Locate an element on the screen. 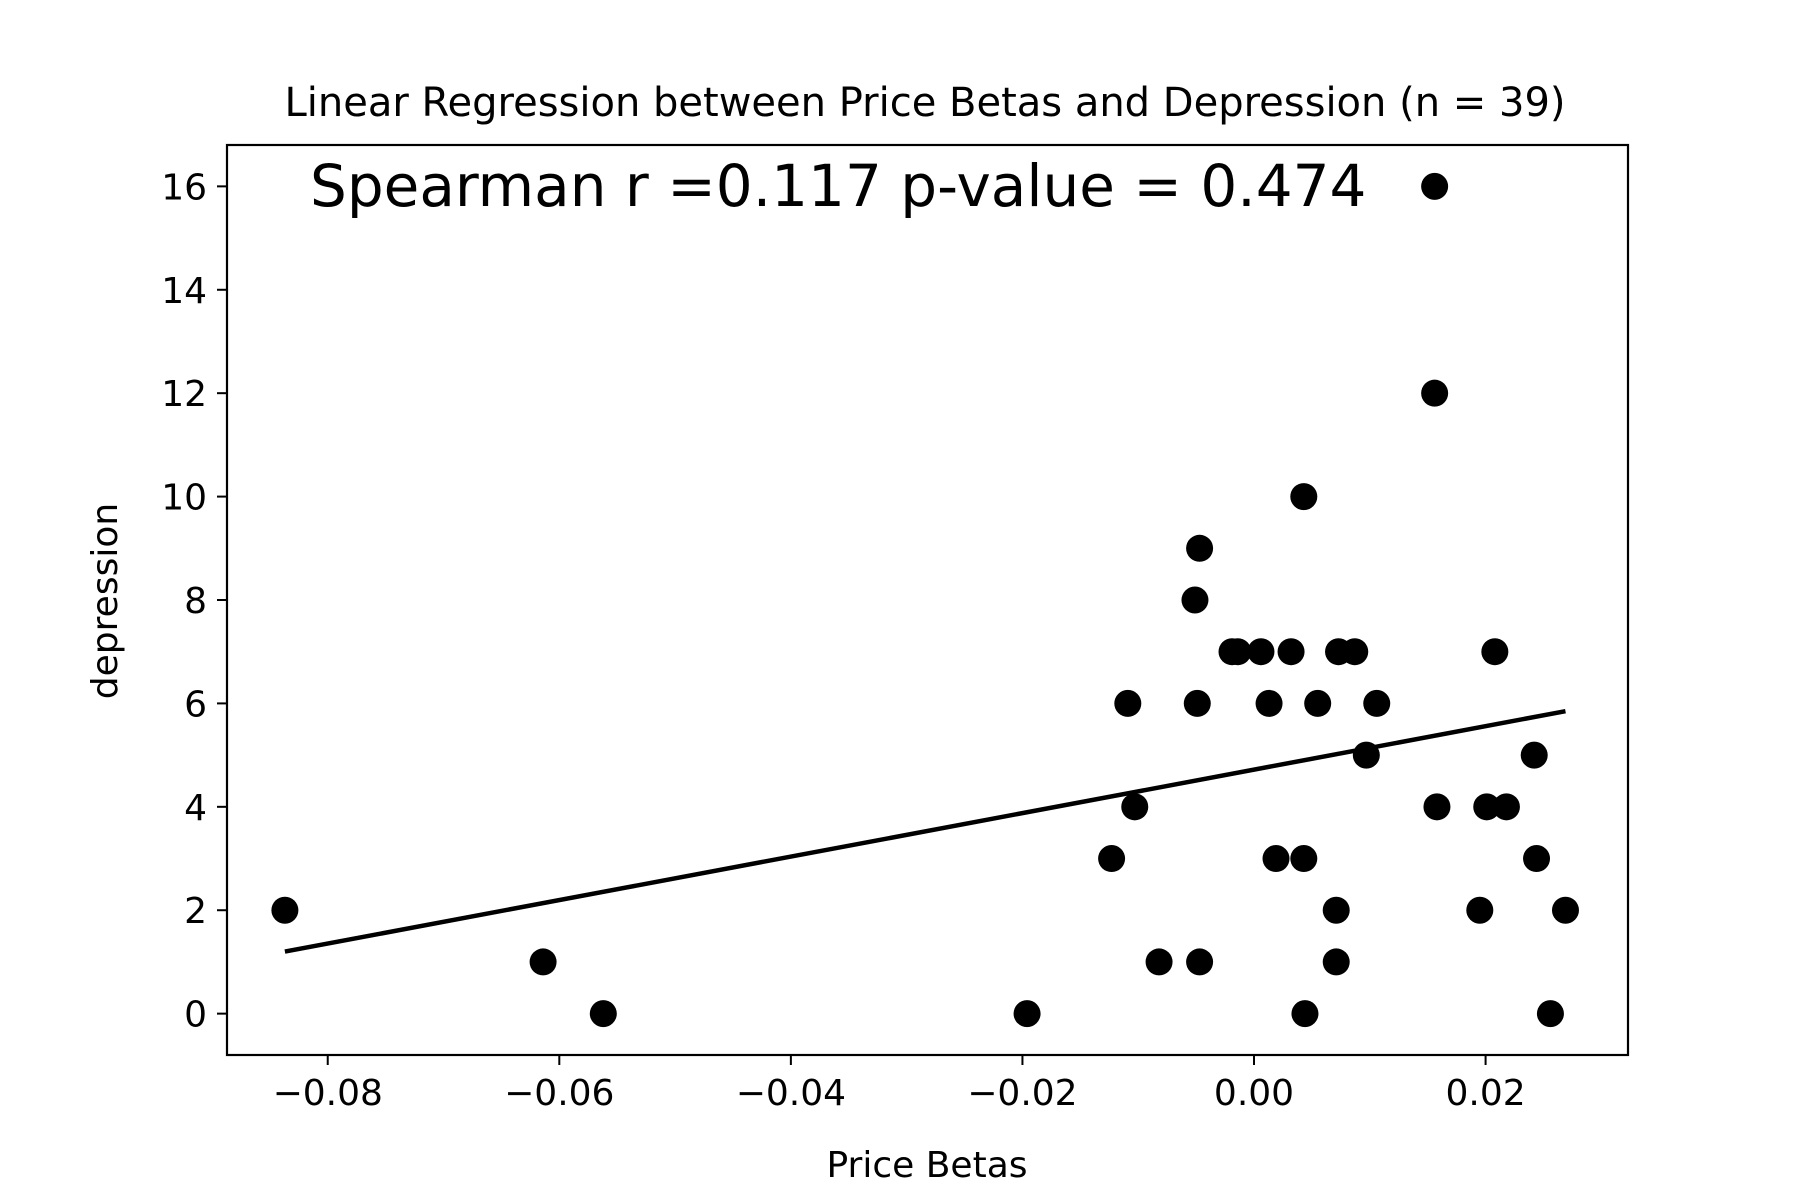 The width and height of the screenshot is (1800, 1200). y-axis-label: depression is located at coordinates (105, 601).